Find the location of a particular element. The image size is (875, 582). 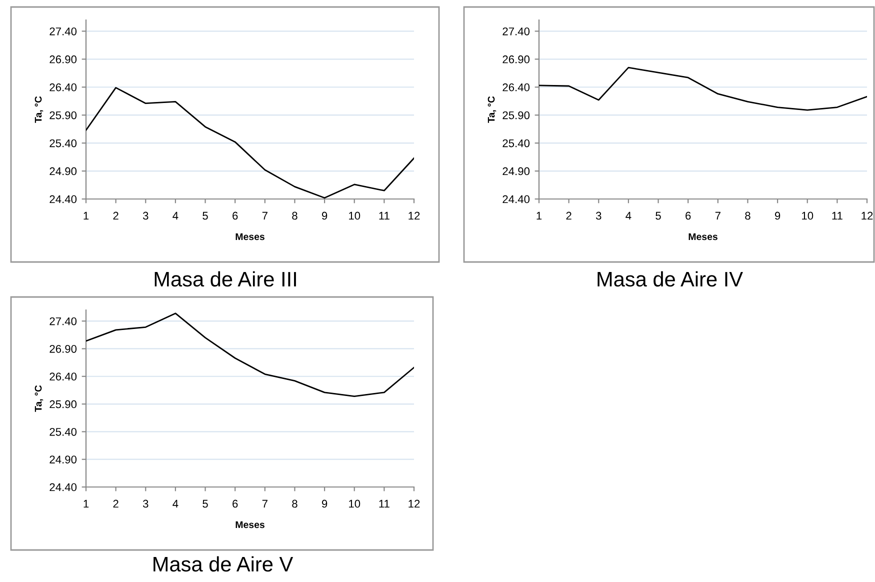

text: Masa de Aire V is located at coordinates (224, 564).